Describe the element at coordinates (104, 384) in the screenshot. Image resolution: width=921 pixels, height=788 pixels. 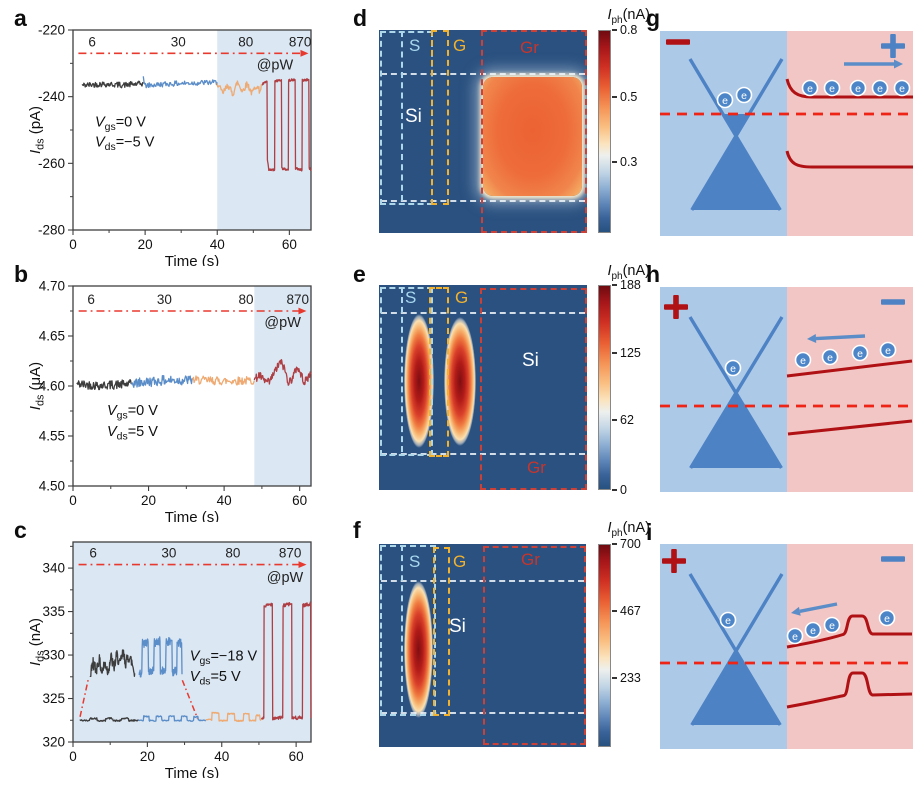
I see `series-6-pW` at that location.